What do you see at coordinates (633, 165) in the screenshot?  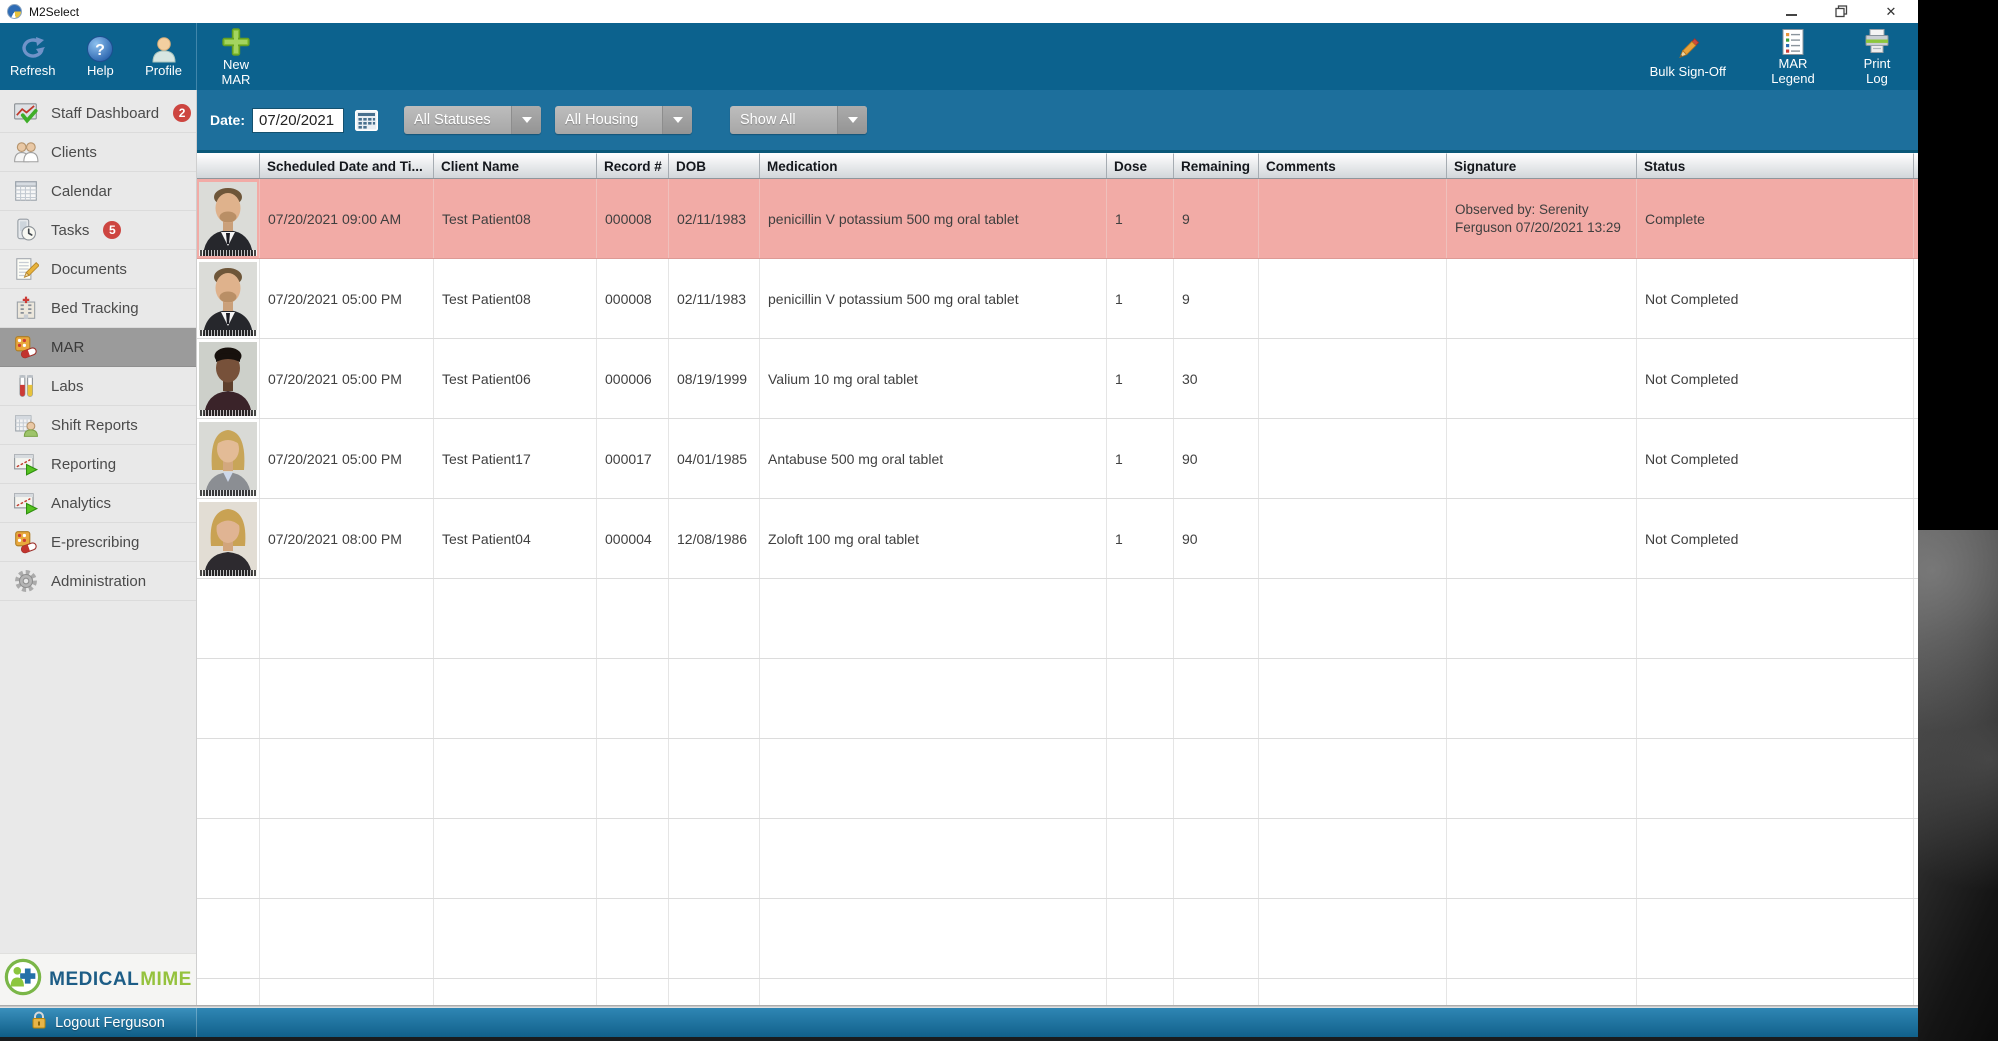 I see `column-header-record: Record #` at bounding box center [633, 165].